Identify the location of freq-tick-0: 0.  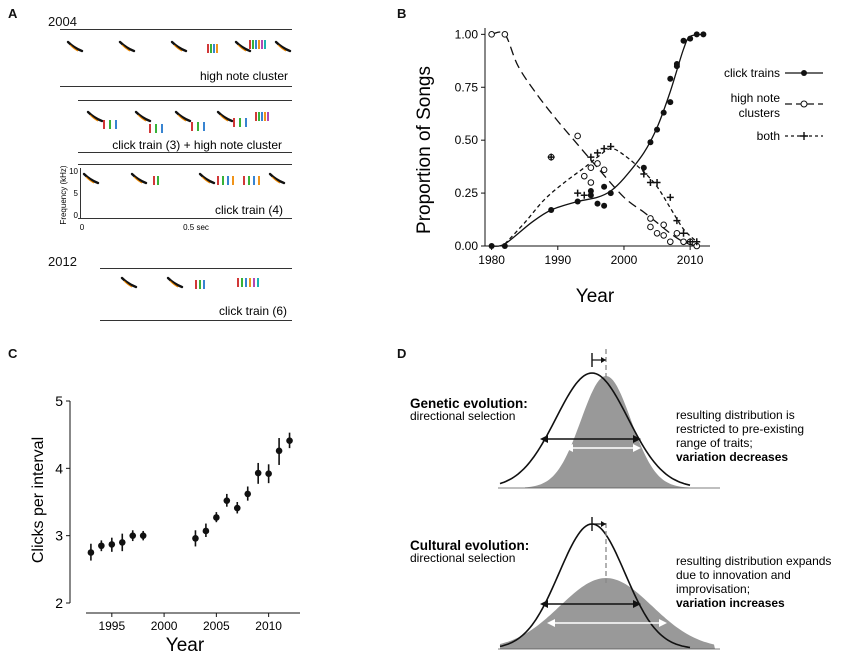
(76, 215).